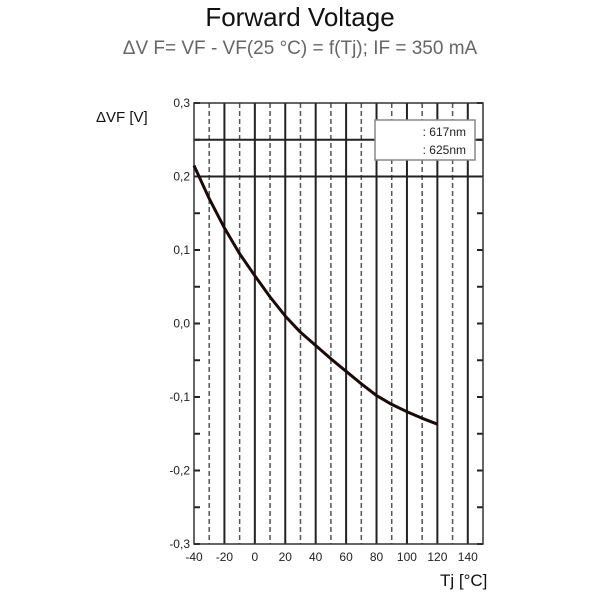  I want to click on legend-box, so click(425, 140).